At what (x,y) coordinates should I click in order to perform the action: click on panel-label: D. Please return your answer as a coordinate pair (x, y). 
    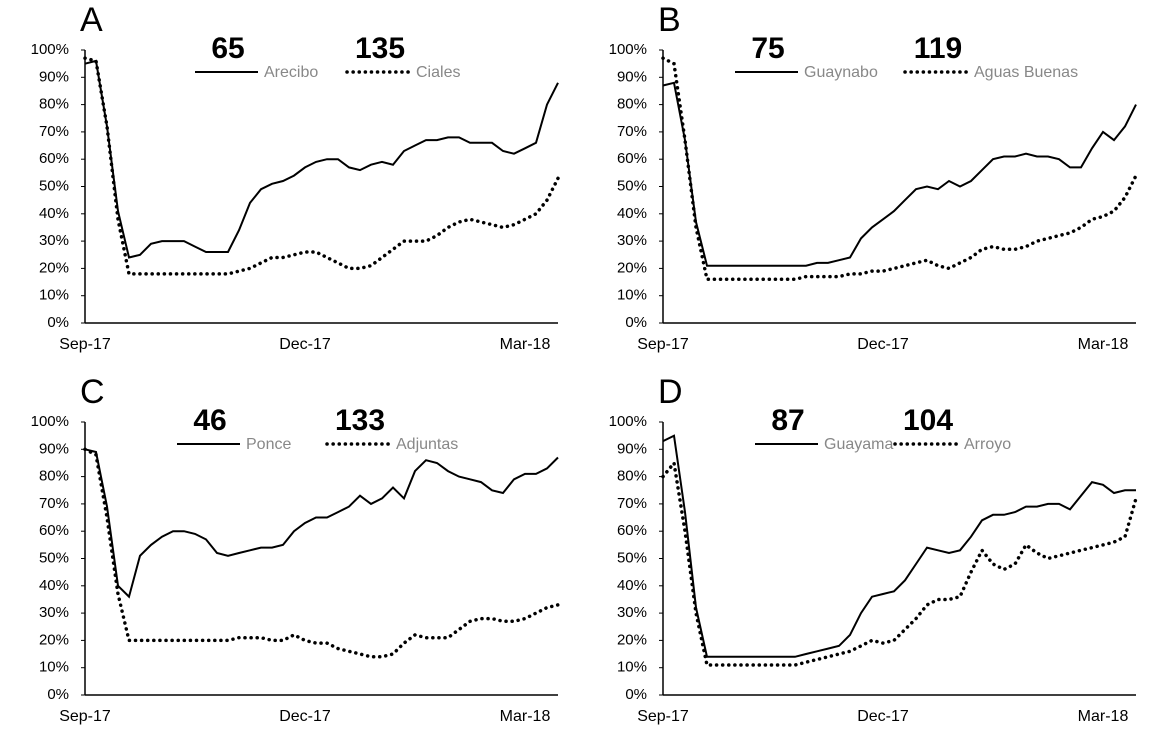
    Looking at the image, I should click on (670, 392).